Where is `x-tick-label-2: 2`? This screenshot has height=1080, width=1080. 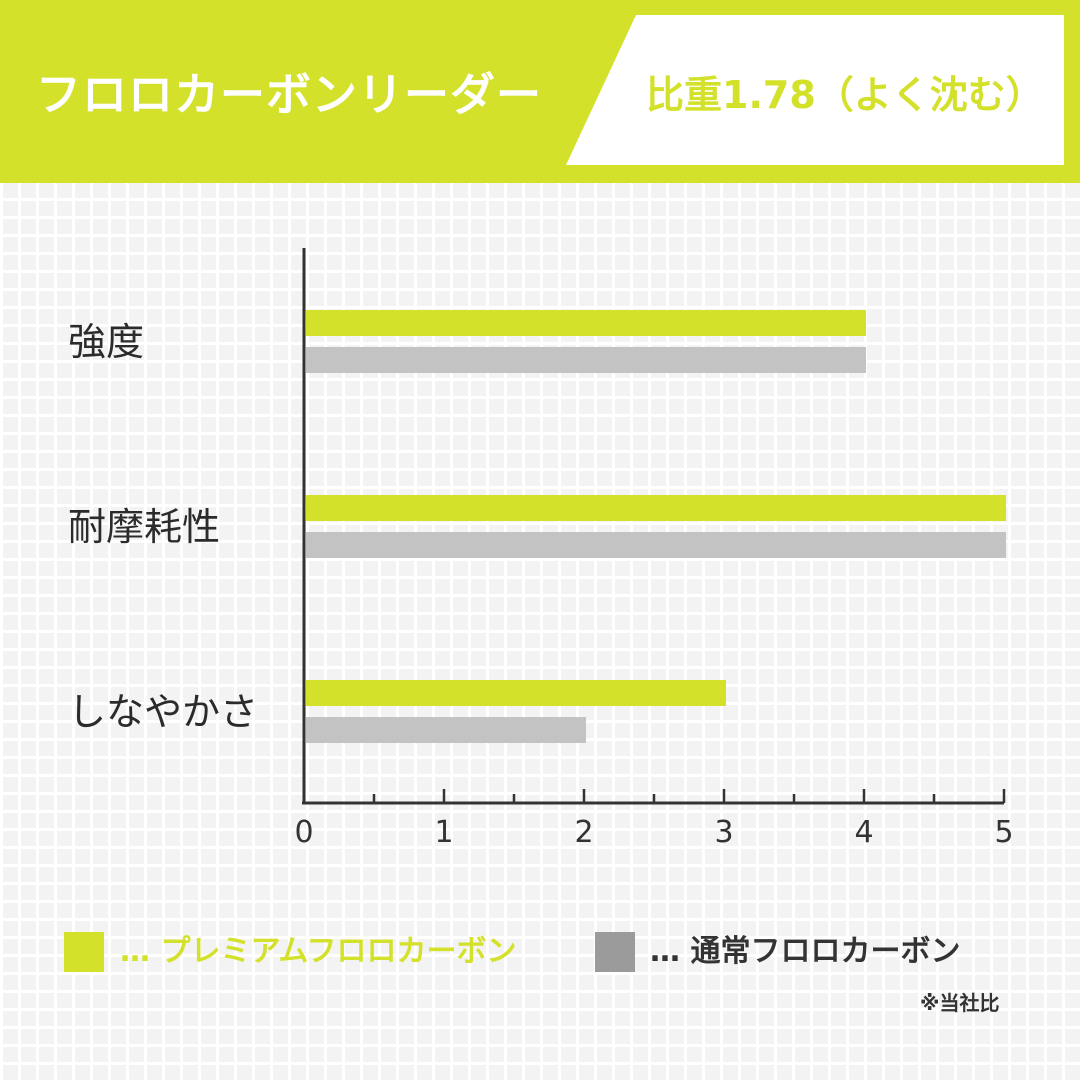
x-tick-label-2: 2 is located at coordinates (583, 832).